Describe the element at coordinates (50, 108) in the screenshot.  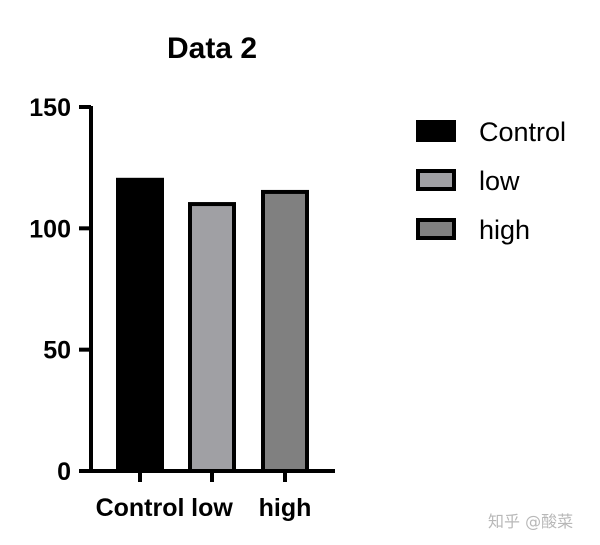
I see `y-tick-label-150: 150` at that location.